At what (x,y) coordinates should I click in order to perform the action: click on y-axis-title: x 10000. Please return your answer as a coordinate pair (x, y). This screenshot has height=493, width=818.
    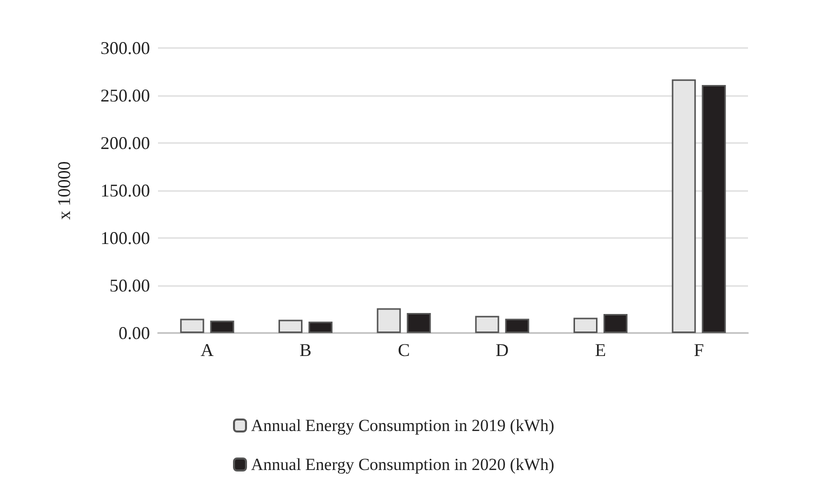
    Looking at the image, I should click on (64, 190).